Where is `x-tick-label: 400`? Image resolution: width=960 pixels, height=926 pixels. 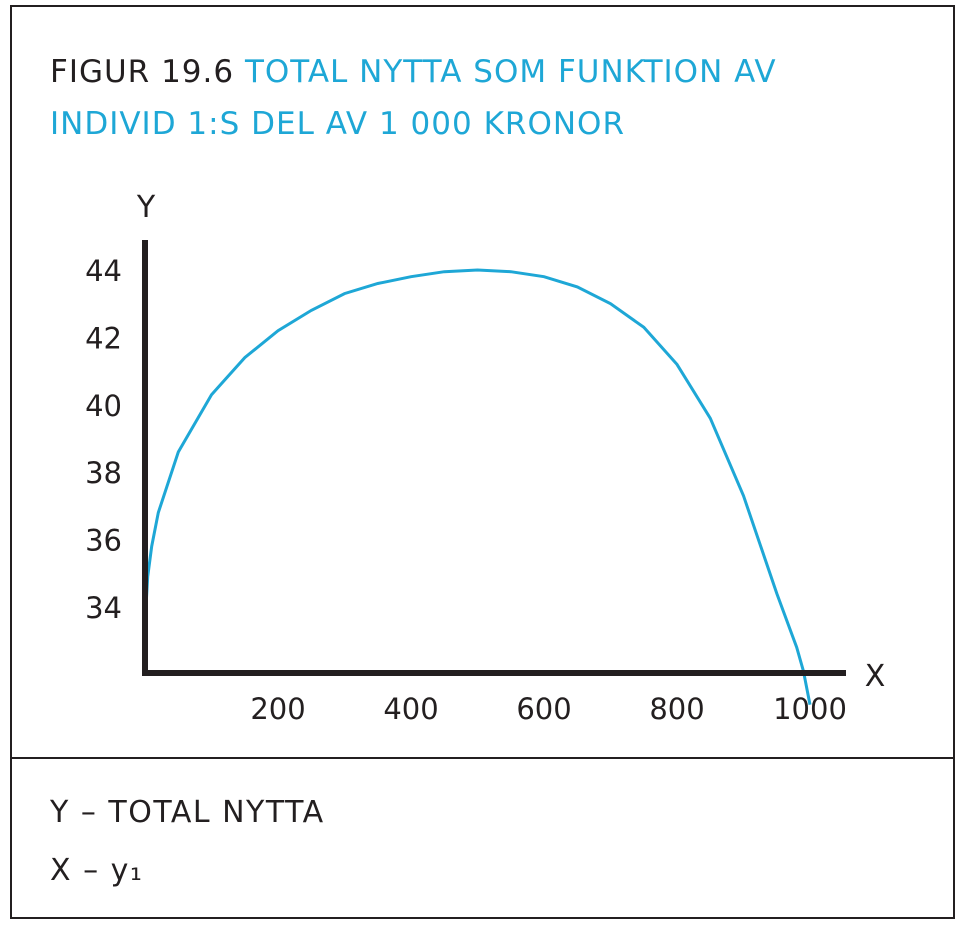
x-tick-label: 400 is located at coordinates (410, 709).